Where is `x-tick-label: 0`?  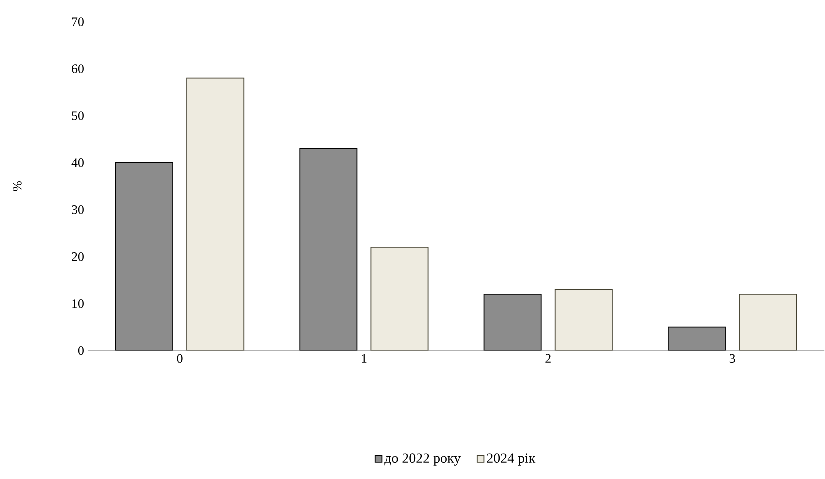
x-tick-label: 0 is located at coordinates (180, 359).